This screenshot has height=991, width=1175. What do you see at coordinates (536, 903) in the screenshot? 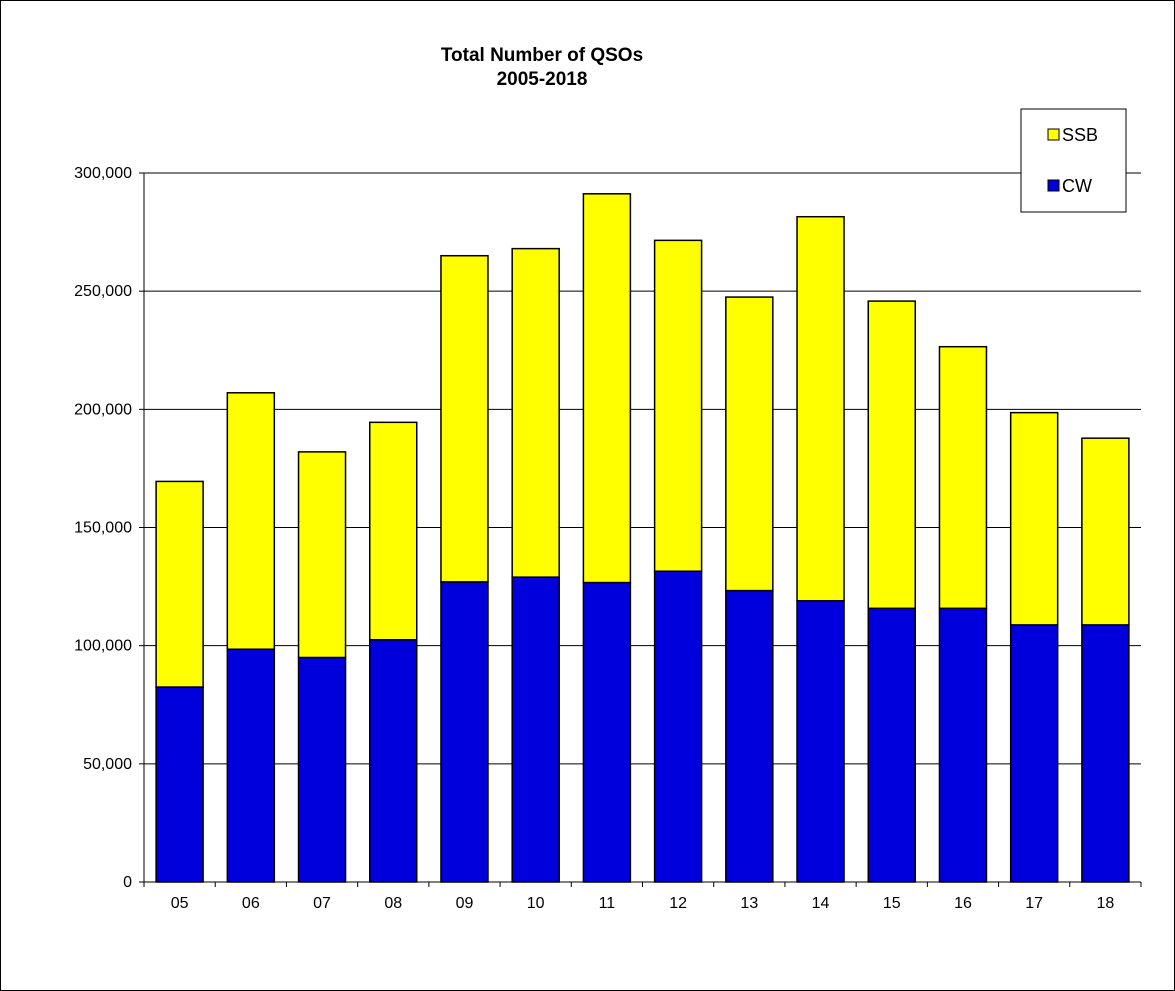
I see `x-tick-label: 10` at bounding box center [536, 903].